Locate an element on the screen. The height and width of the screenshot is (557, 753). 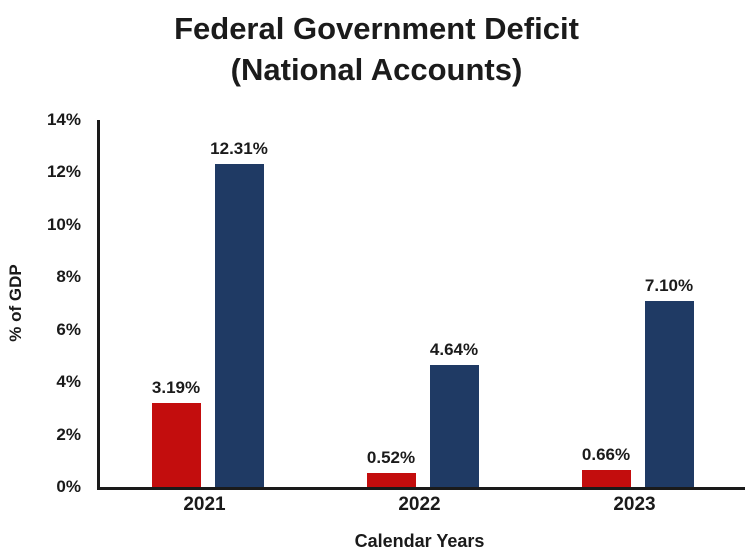
bar-value-label: 12.31% is located at coordinates (239, 149).